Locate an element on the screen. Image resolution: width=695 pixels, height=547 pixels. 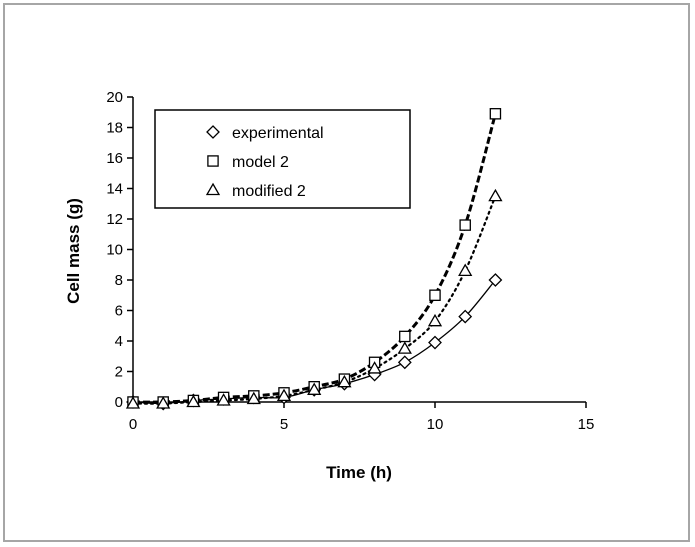
y-tick-label: 10 is located at coordinates (114, 250).